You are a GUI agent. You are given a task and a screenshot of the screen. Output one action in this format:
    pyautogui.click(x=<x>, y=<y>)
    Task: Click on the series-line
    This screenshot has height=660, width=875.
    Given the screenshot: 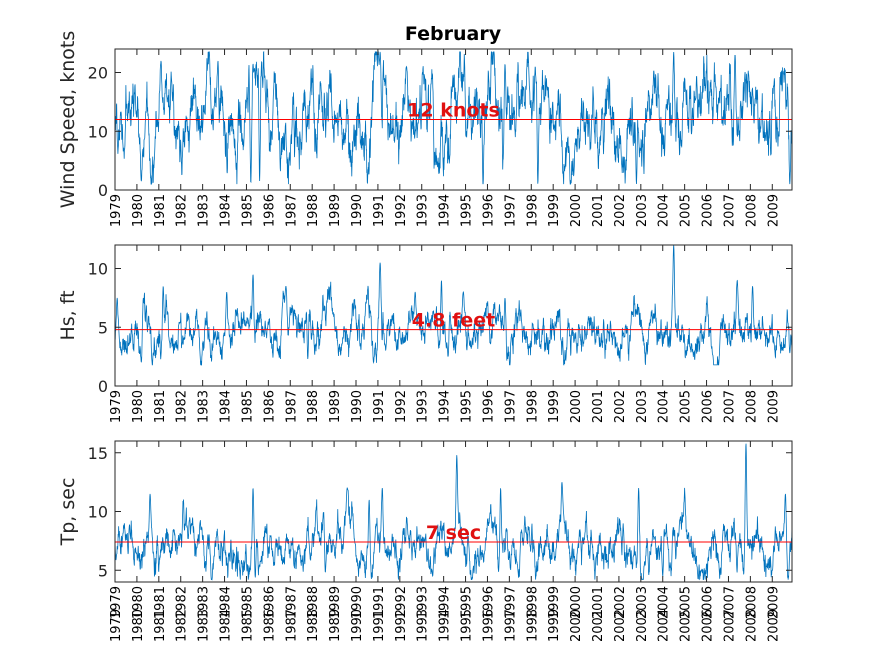 What is the action you would take?
    pyautogui.click(x=453, y=305)
    